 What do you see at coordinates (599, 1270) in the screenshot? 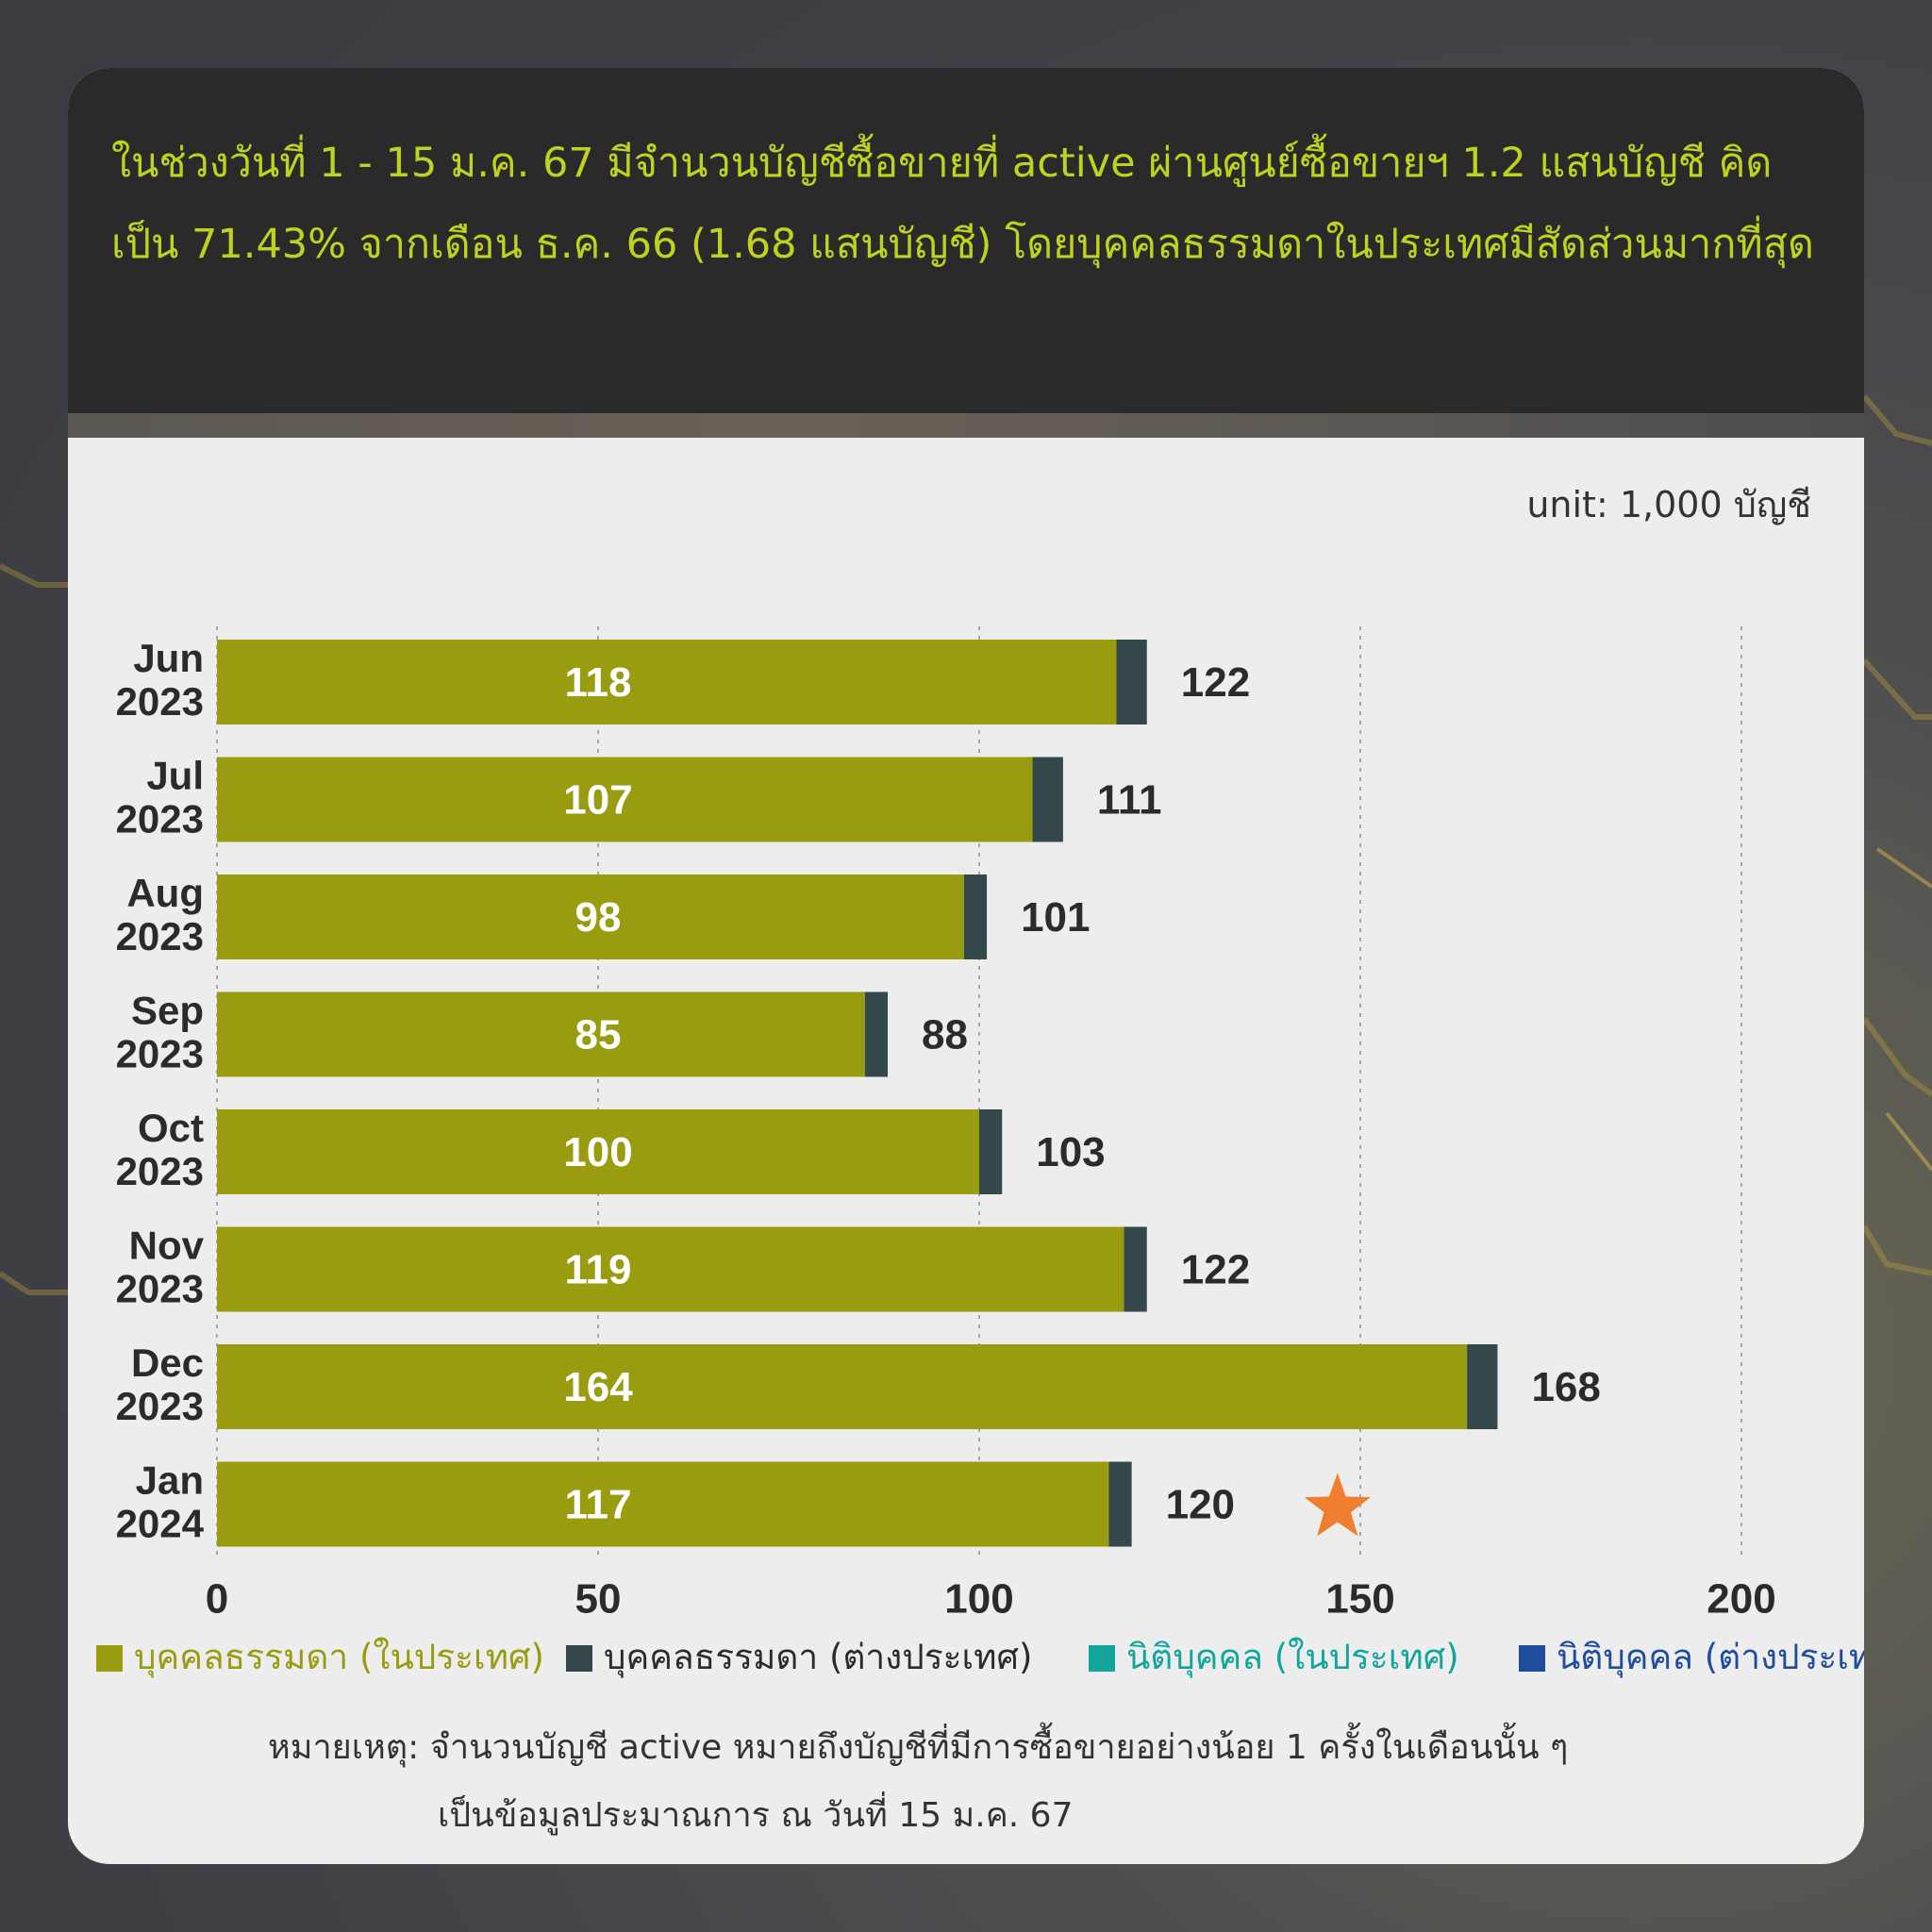
I see `bar-inner-label: 119` at bounding box center [599, 1270].